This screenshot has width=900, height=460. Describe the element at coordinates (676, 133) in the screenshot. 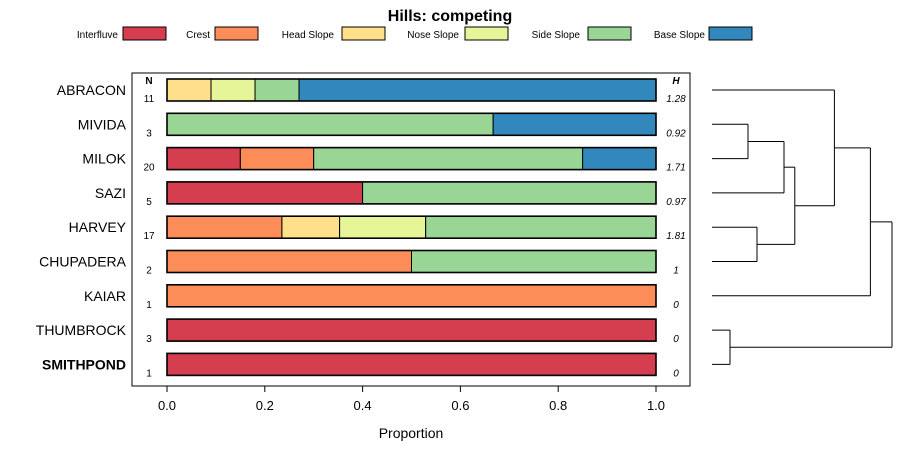

I see `h-value-mivida: 0.92` at that location.